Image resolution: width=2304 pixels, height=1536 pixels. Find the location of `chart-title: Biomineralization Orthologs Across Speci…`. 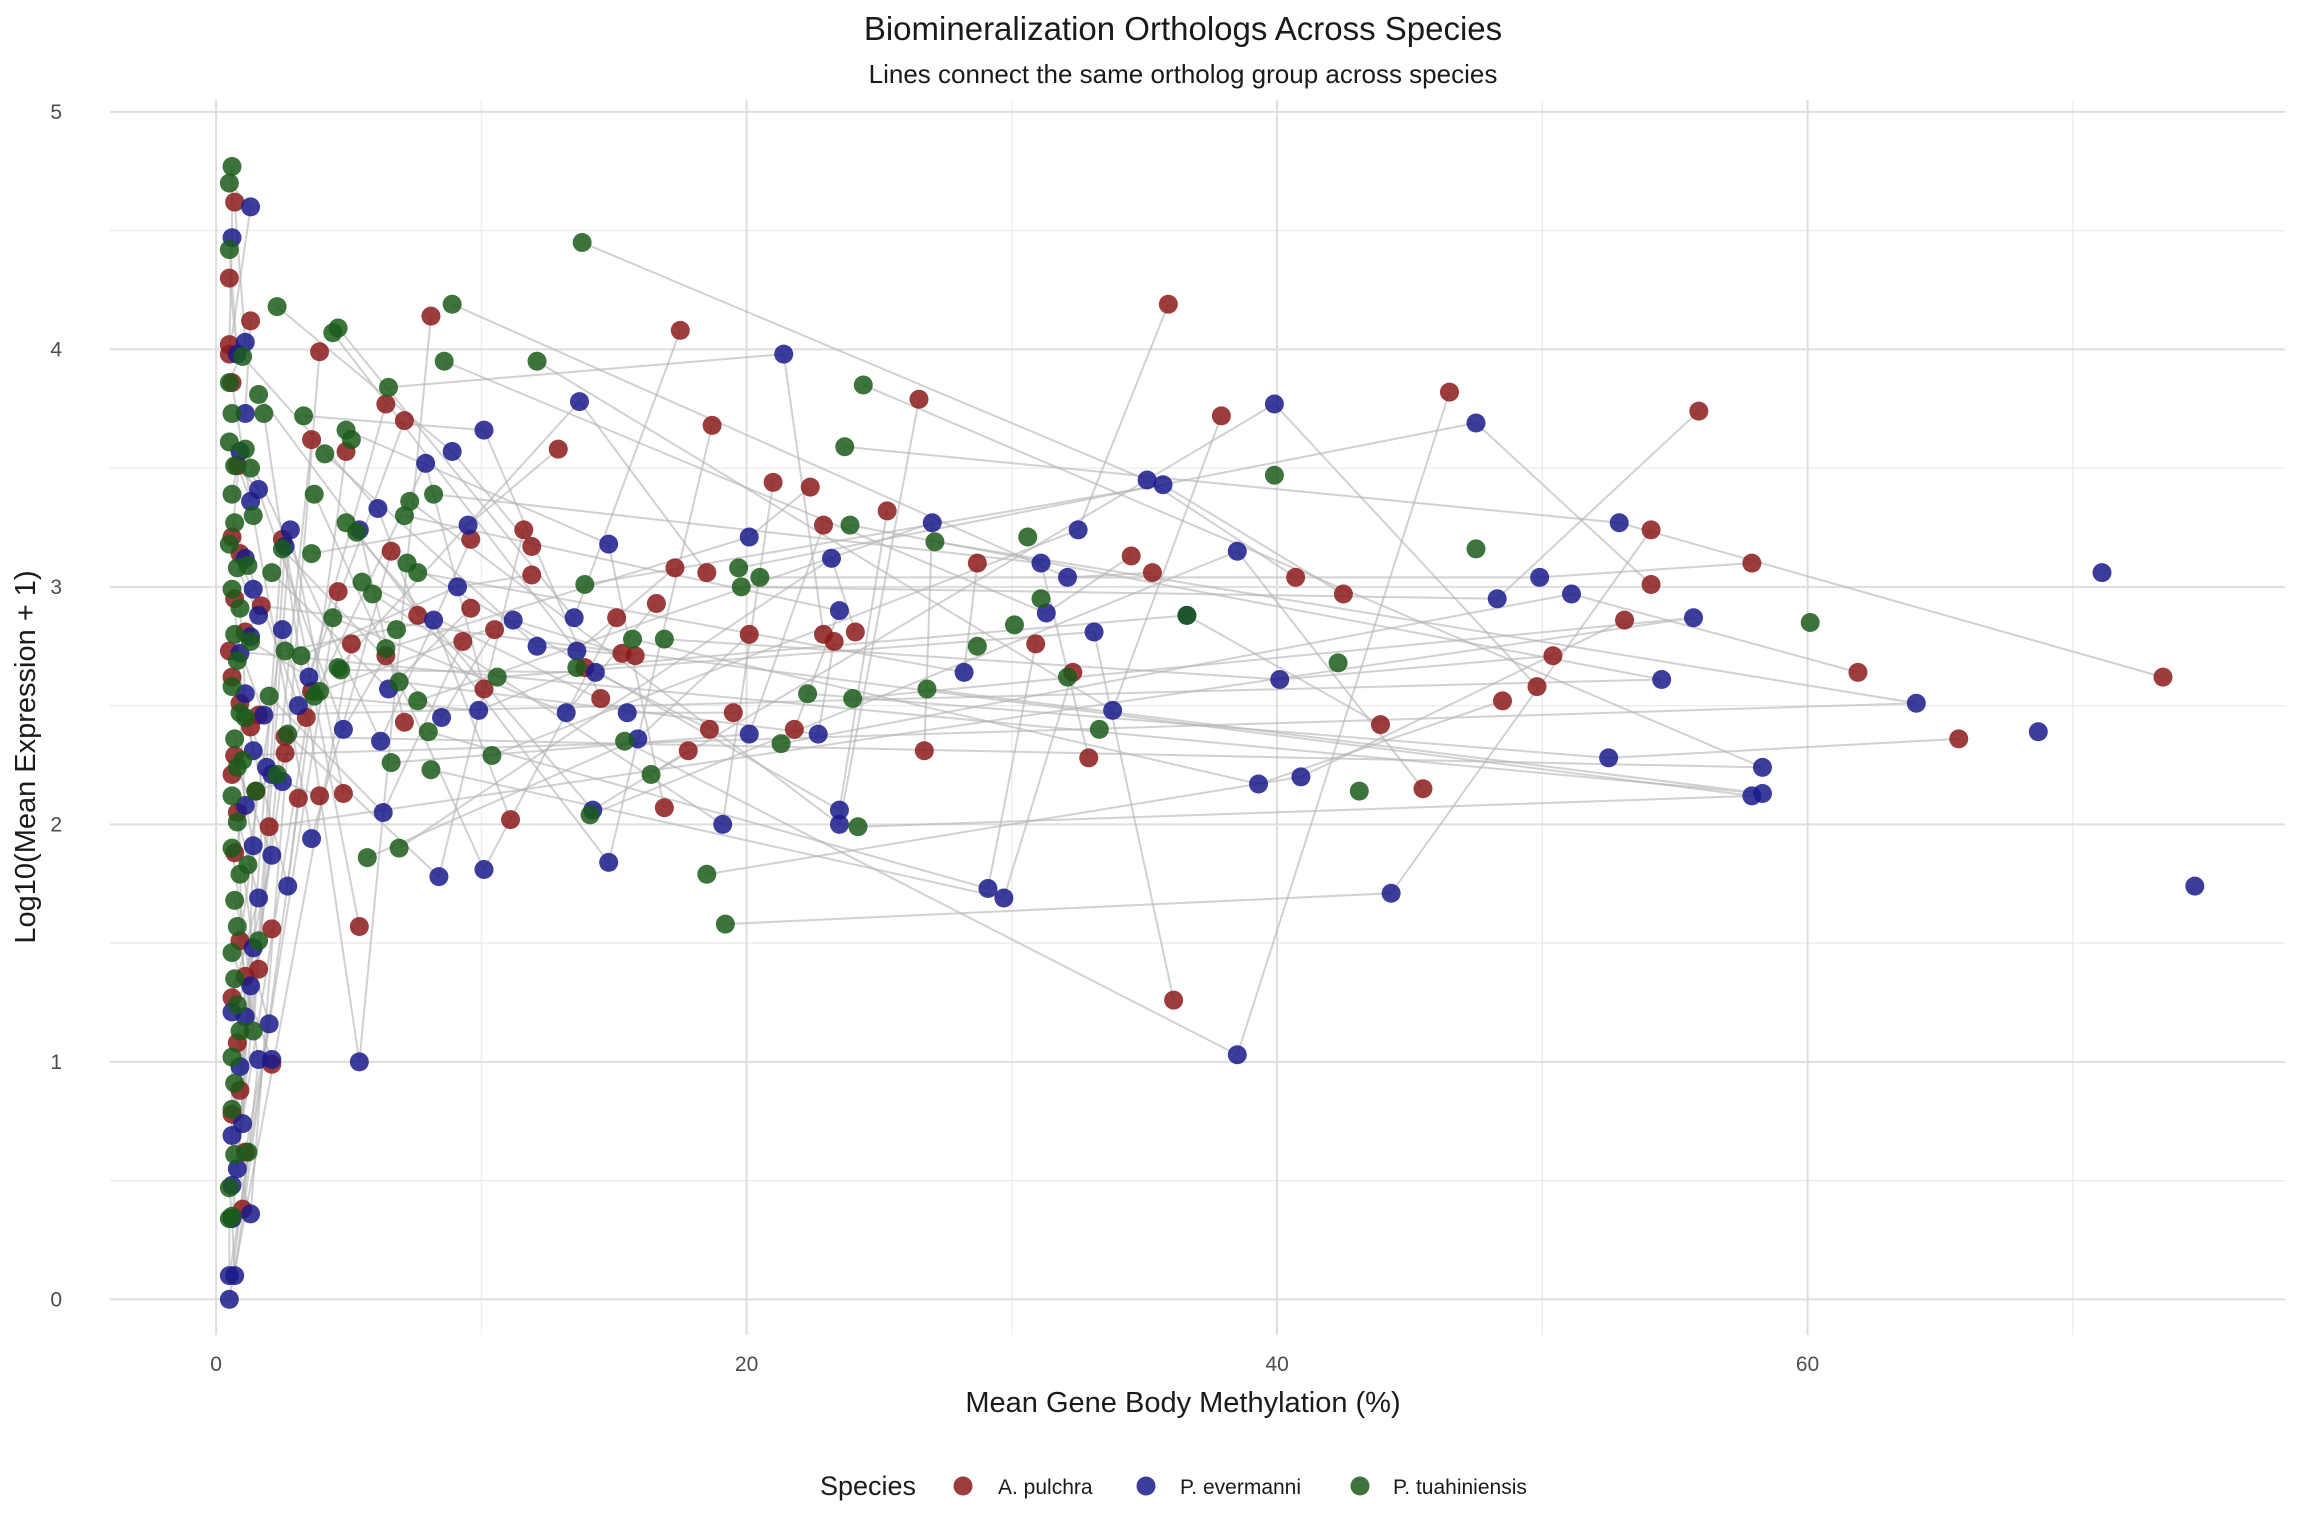

chart-title: Biomineralization Orthologs Across Speci… is located at coordinates (1183, 28).